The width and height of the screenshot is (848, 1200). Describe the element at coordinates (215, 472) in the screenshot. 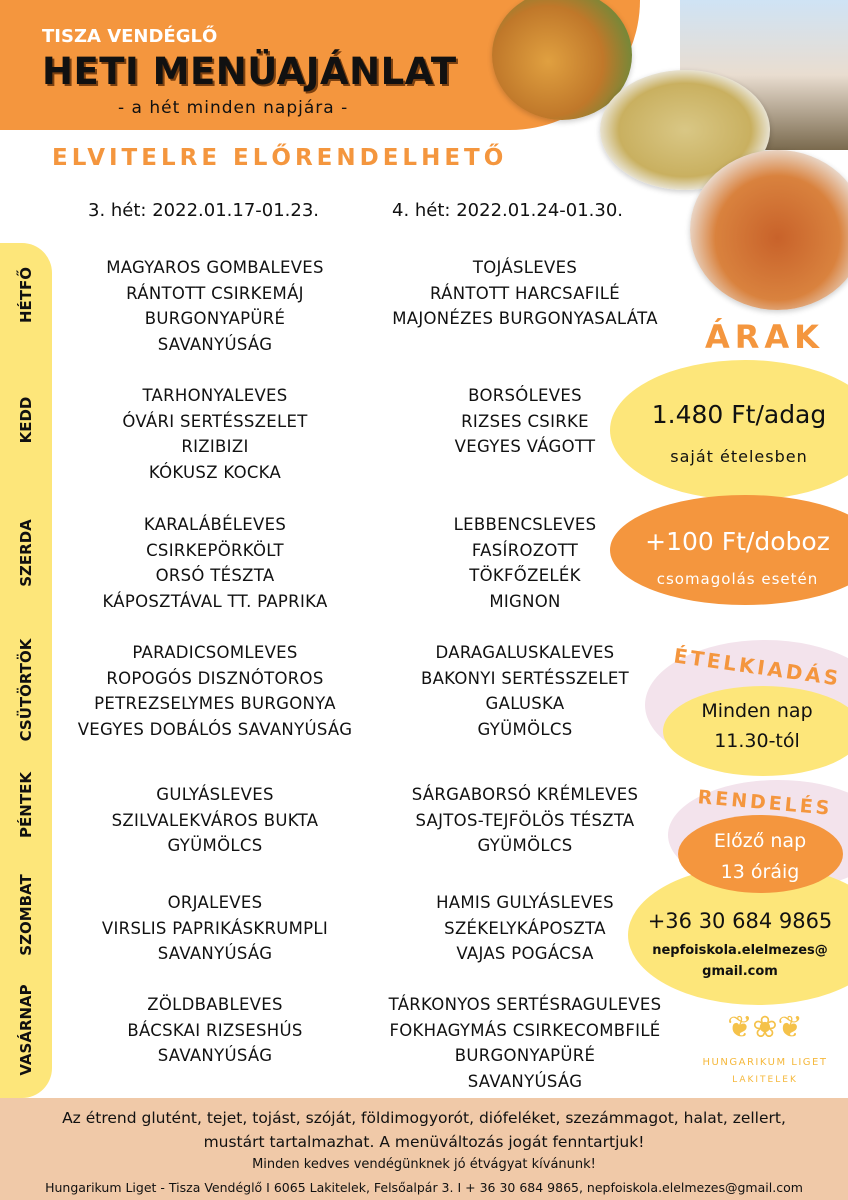

I see `dish-item: KÓKUSZ KOCKA` at that location.